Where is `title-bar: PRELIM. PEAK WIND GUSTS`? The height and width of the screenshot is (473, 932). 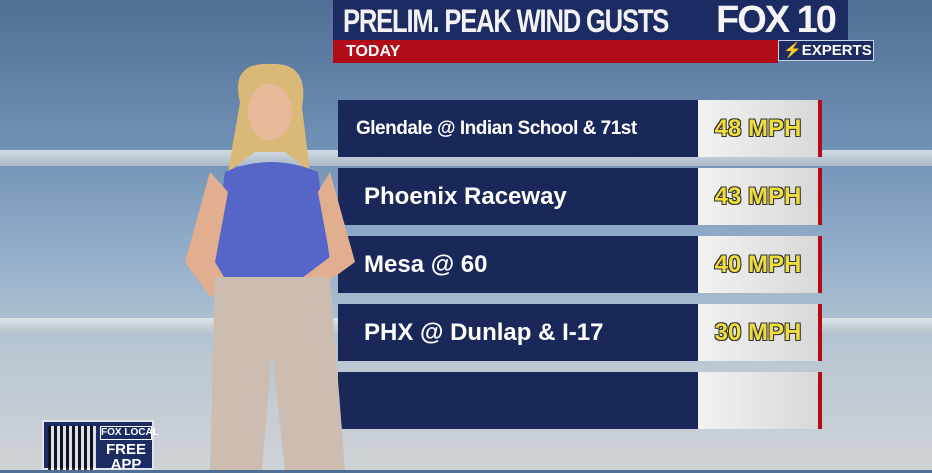
title-bar: PRELIM. PEAK WIND GUSTS is located at coordinates (590, 20).